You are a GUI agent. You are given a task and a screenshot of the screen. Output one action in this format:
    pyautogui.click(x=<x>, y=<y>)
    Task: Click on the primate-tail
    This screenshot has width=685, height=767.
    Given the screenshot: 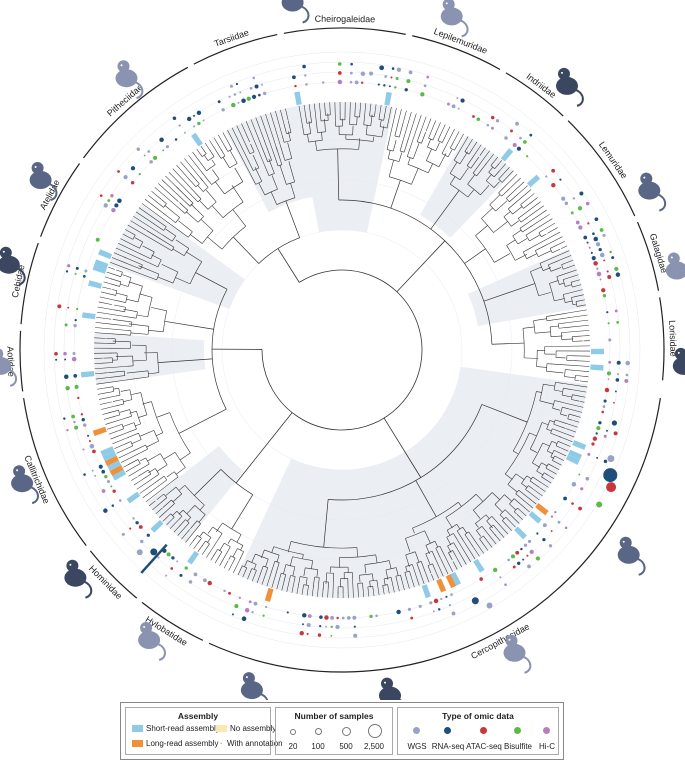 What is the action you would take?
    pyautogui.click(x=34, y=495)
    